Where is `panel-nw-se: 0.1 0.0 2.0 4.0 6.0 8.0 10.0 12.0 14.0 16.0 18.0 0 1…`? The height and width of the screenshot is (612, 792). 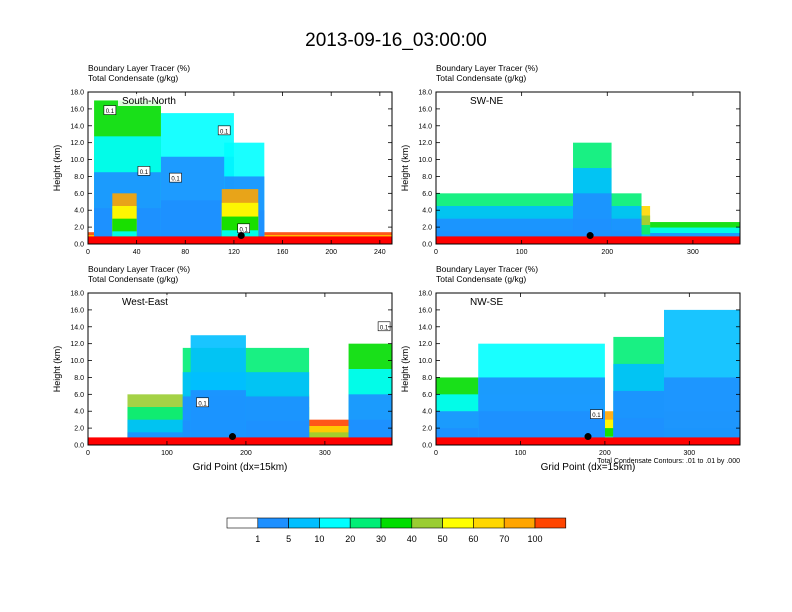 panel-nw-se: 0.1 0.0 2.0 4.0 6.0 8.0 10.0 12.0 14.0 16.0 18.0 0 1… is located at coordinates (570, 368).